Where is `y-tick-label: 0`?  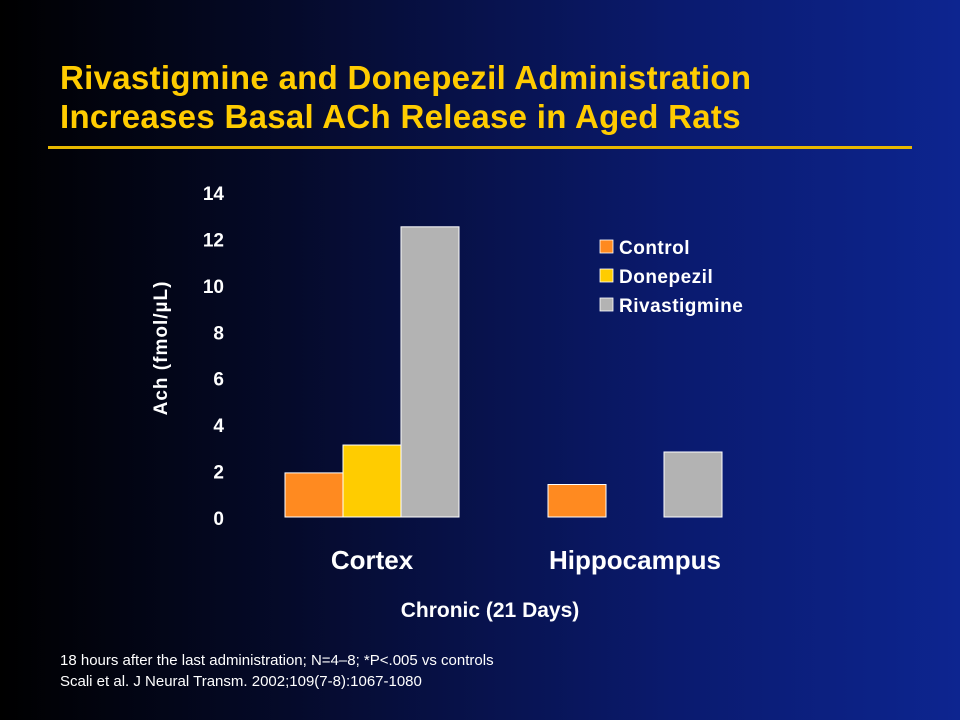
y-tick-label: 0 is located at coordinates (218, 519).